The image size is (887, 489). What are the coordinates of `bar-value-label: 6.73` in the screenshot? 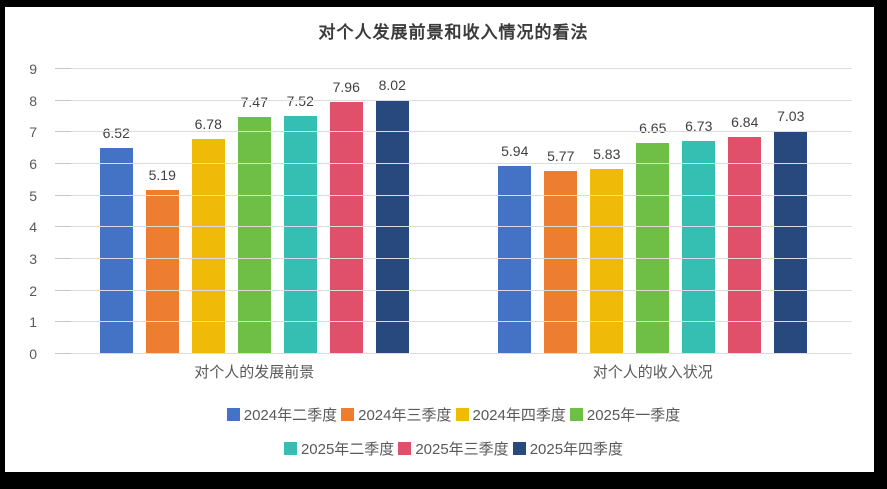 It's located at (699, 125).